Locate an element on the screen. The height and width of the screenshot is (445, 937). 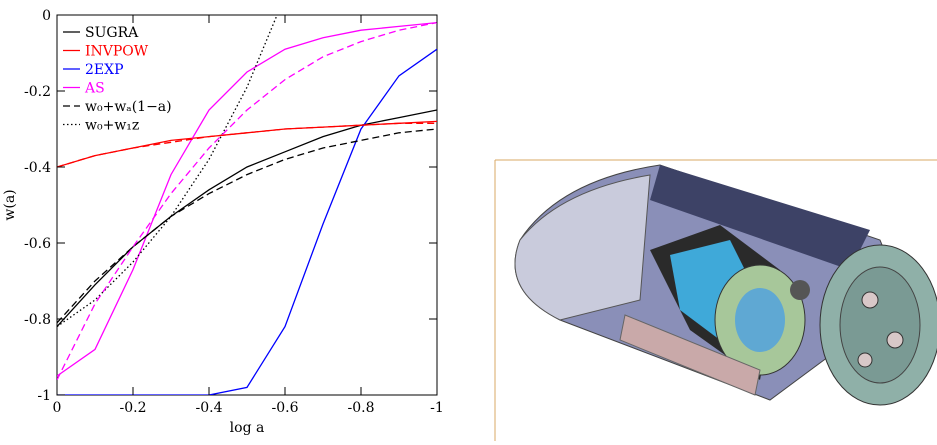
x-axis-label: log a is located at coordinates (247, 428).